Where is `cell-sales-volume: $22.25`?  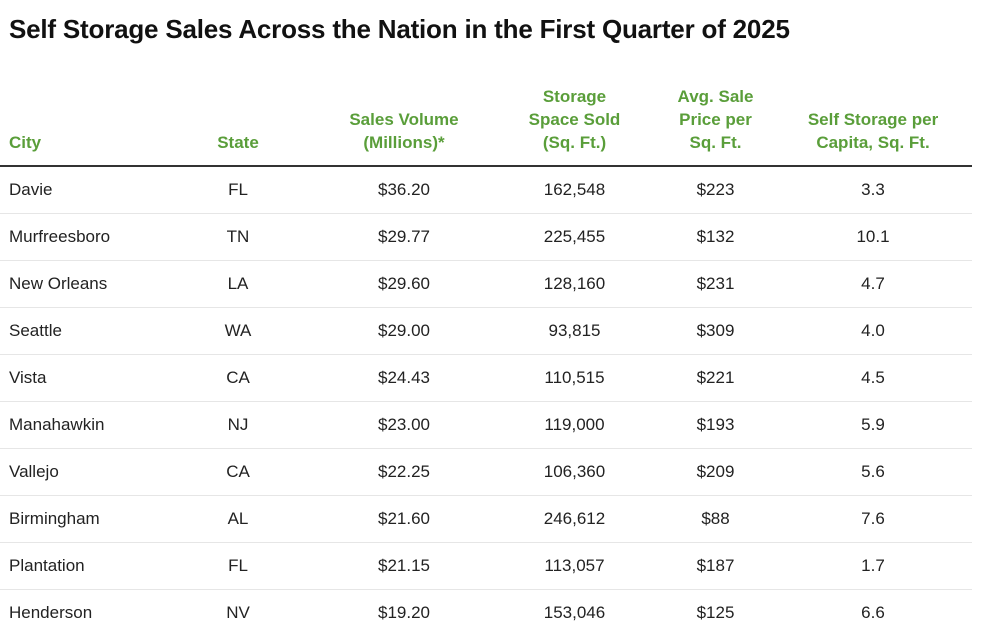 cell-sales-volume: $22.25 is located at coordinates (404, 472).